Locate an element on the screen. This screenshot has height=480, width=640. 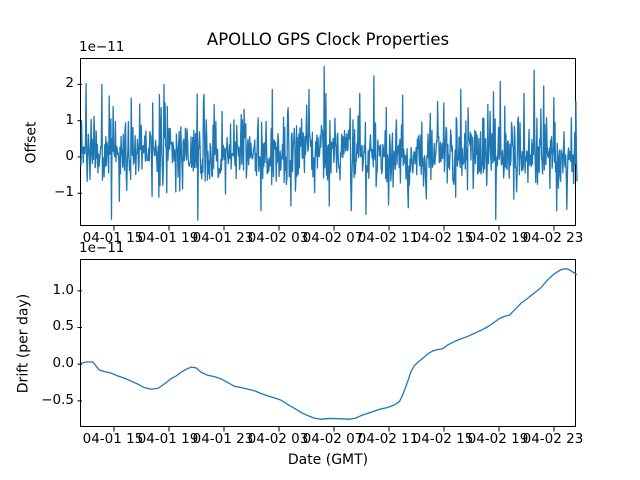
y-tick-label: 1 is located at coordinates (69, 119).